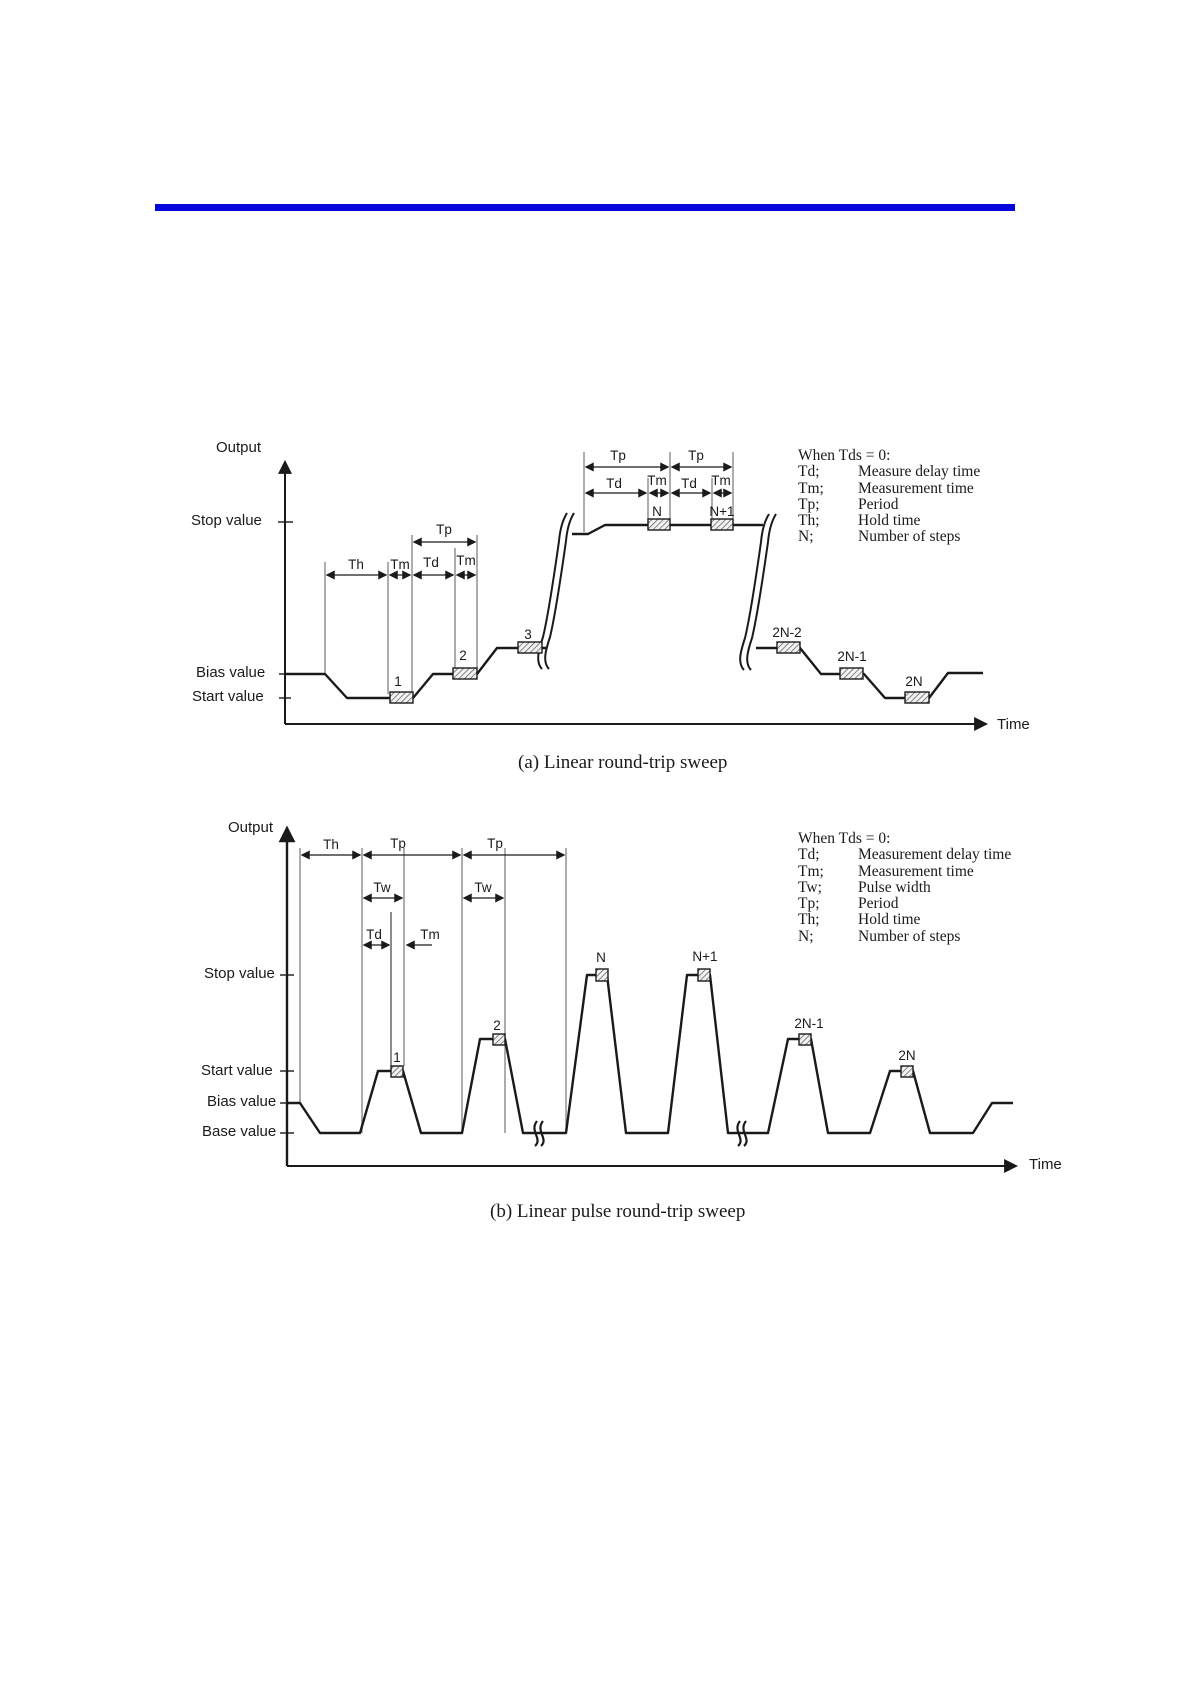 This screenshot has width=1190, height=1684. Describe the element at coordinates (529, 521) in the screenshot. I see `a-dim-arrows` at that location.